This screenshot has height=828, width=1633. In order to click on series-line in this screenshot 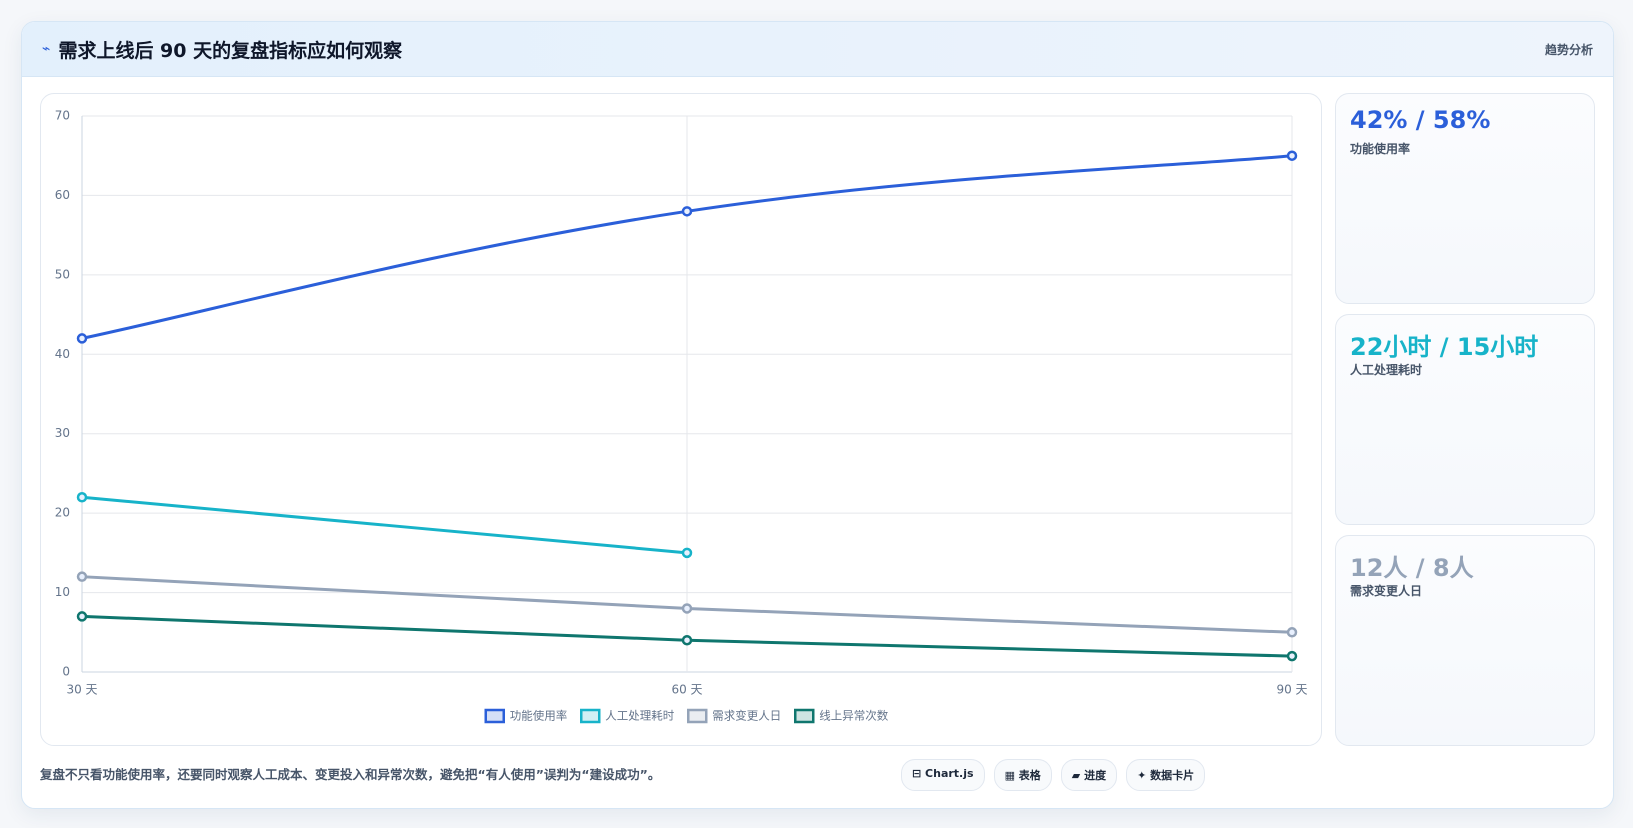, I will do `click(384, 525)`.